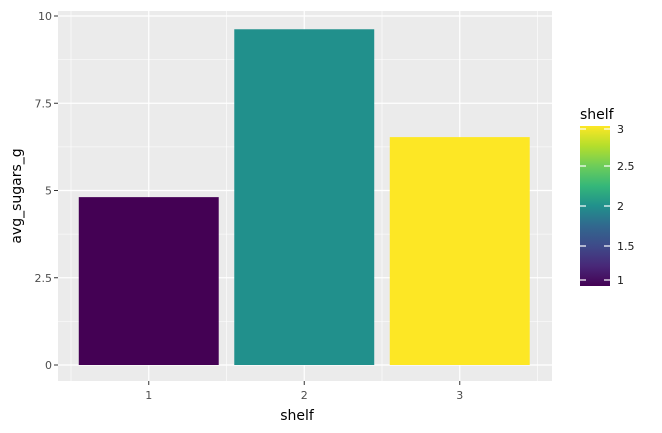 The width and height of the screenshot is (662, 433). I want to click on x-tick-label: 1, so click(148, 395).